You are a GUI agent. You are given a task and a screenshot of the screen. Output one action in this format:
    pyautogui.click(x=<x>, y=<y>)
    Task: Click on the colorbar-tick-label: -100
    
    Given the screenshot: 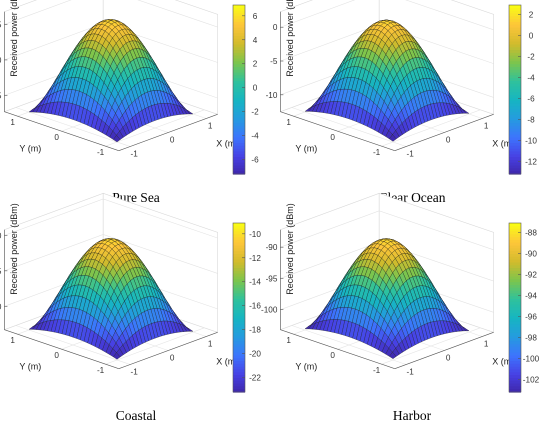 What is the action you would take?
    pyautogui.click(x=531, y=358)
    